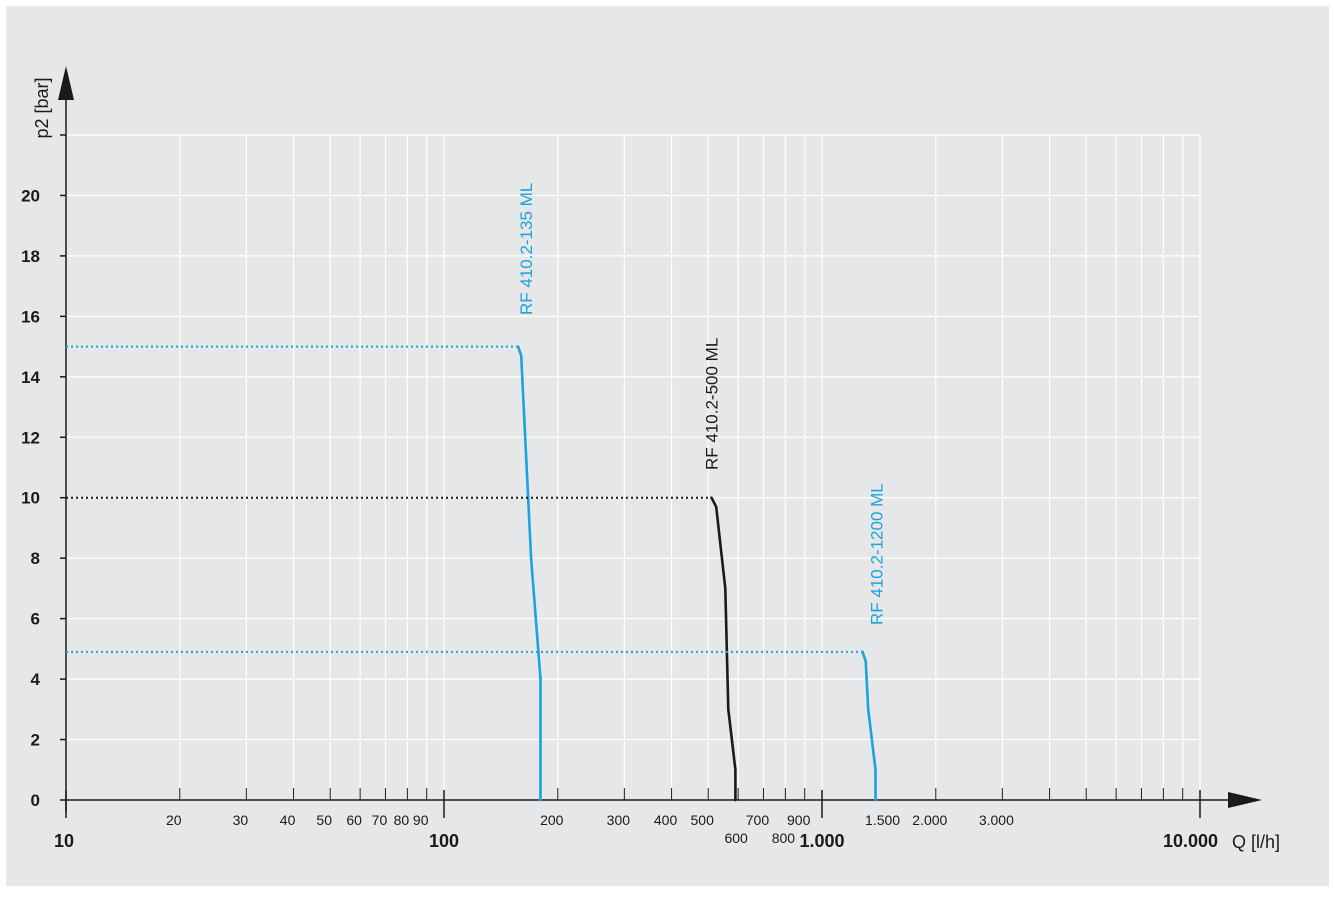 This screenshot has height=911, width=1335. I want to click on y-axis-title: p2 [bar], so click(42, 107).